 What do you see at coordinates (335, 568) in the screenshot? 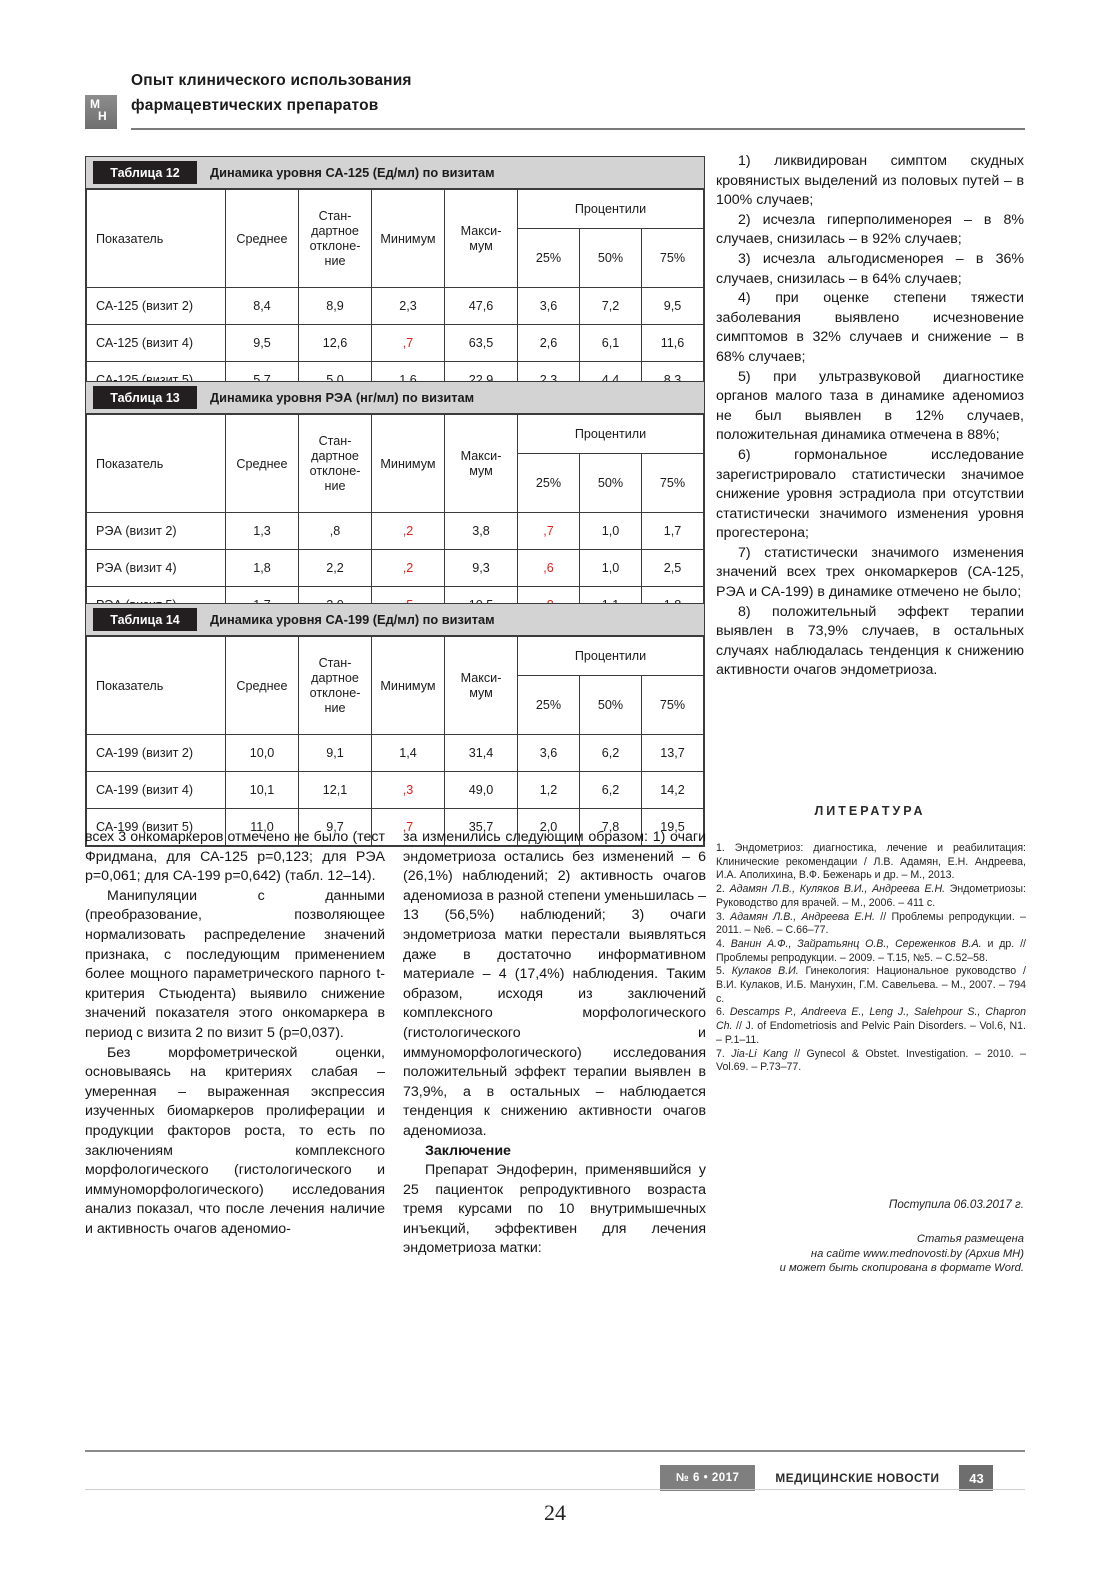
I see `cell-sd: 2,2` at bounding box center [335, 568].